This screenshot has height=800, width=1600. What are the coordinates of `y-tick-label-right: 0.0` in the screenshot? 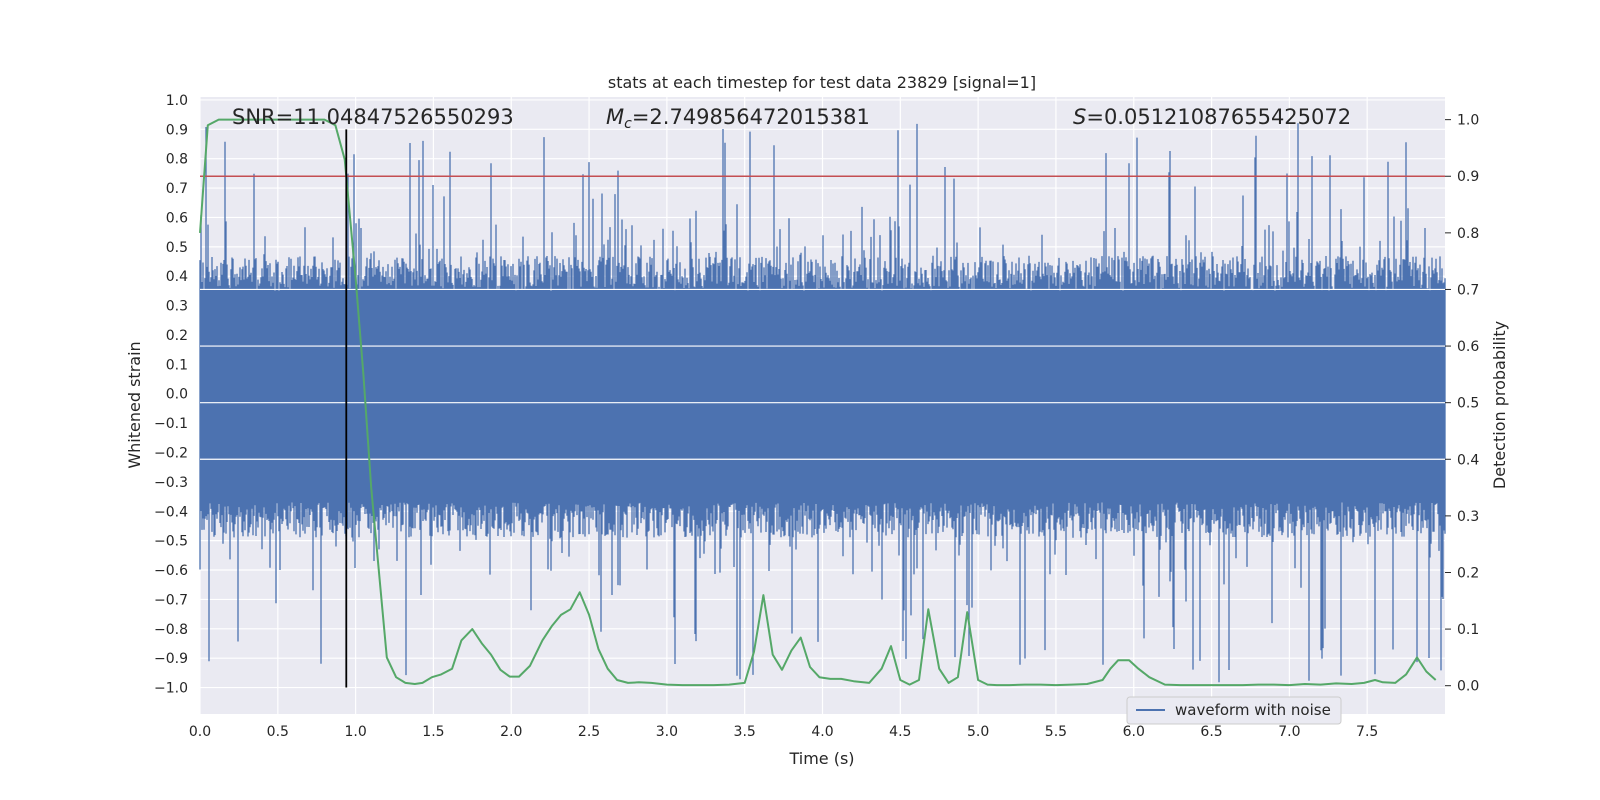 It's located at (1468, 687).